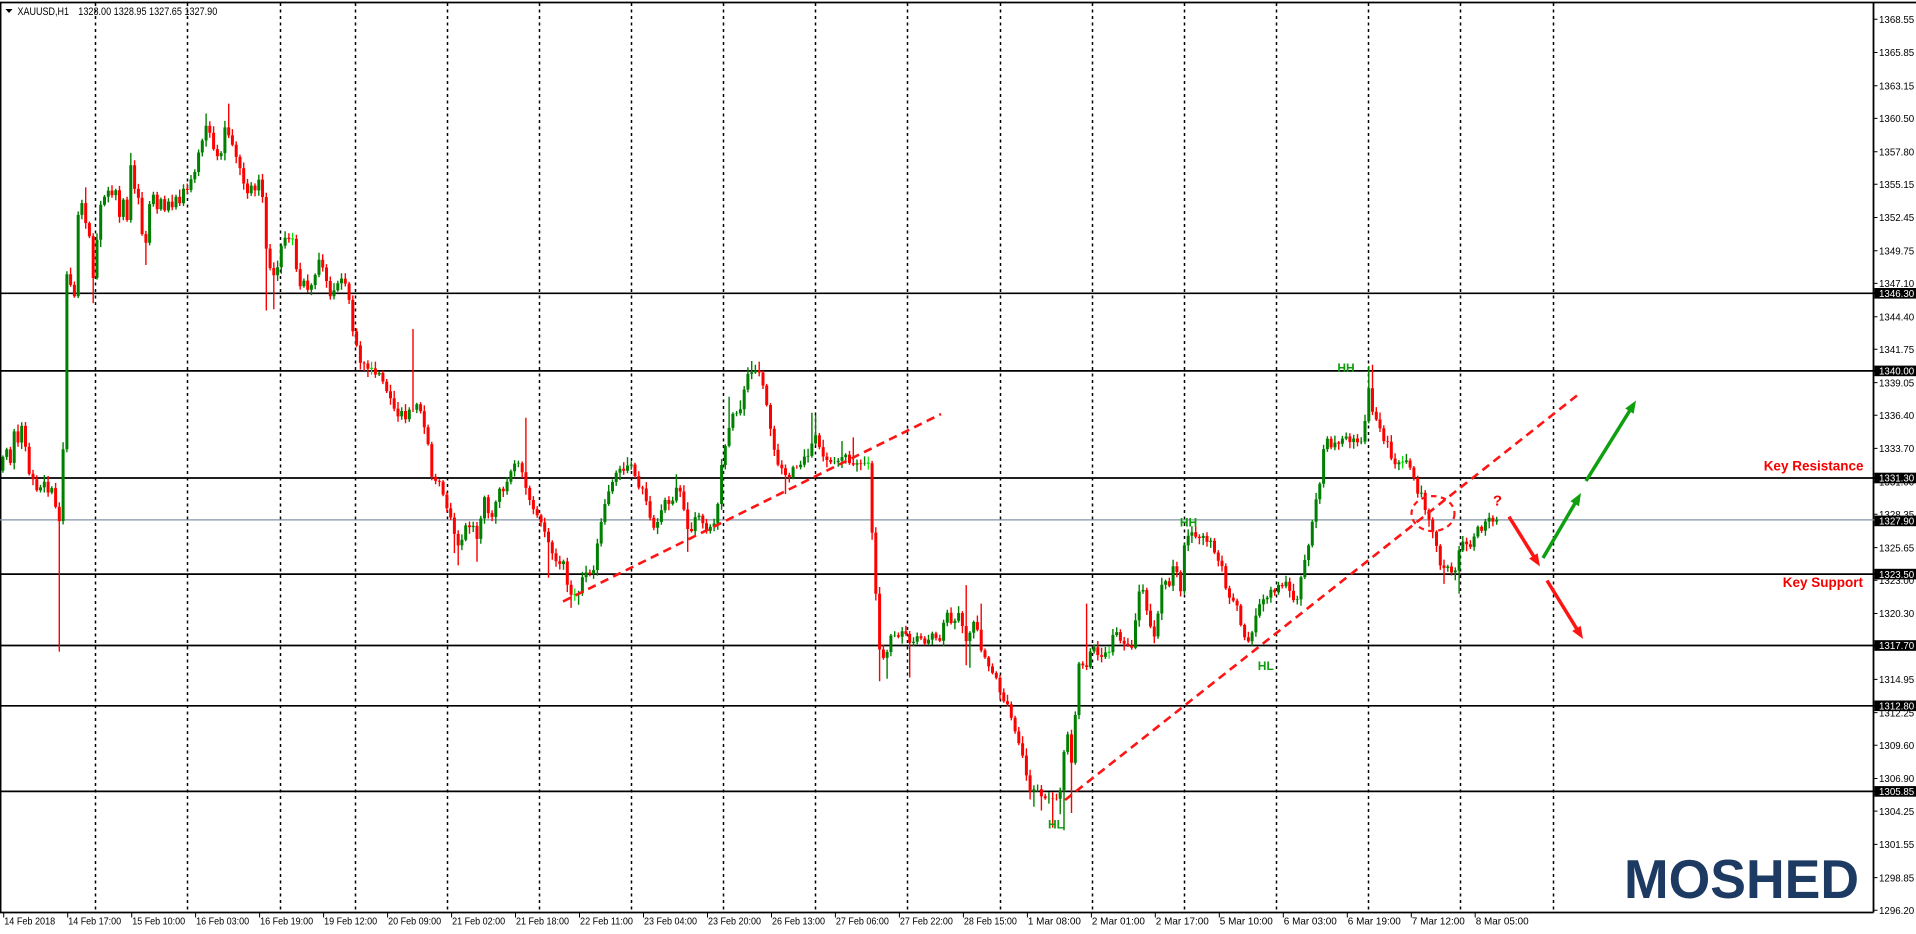 This screenshot has width=1916, height=934. Describe the element at coordinates (670, 921) in the screenshot. I see `svg-text: 23 Feb 04:00` at that location.